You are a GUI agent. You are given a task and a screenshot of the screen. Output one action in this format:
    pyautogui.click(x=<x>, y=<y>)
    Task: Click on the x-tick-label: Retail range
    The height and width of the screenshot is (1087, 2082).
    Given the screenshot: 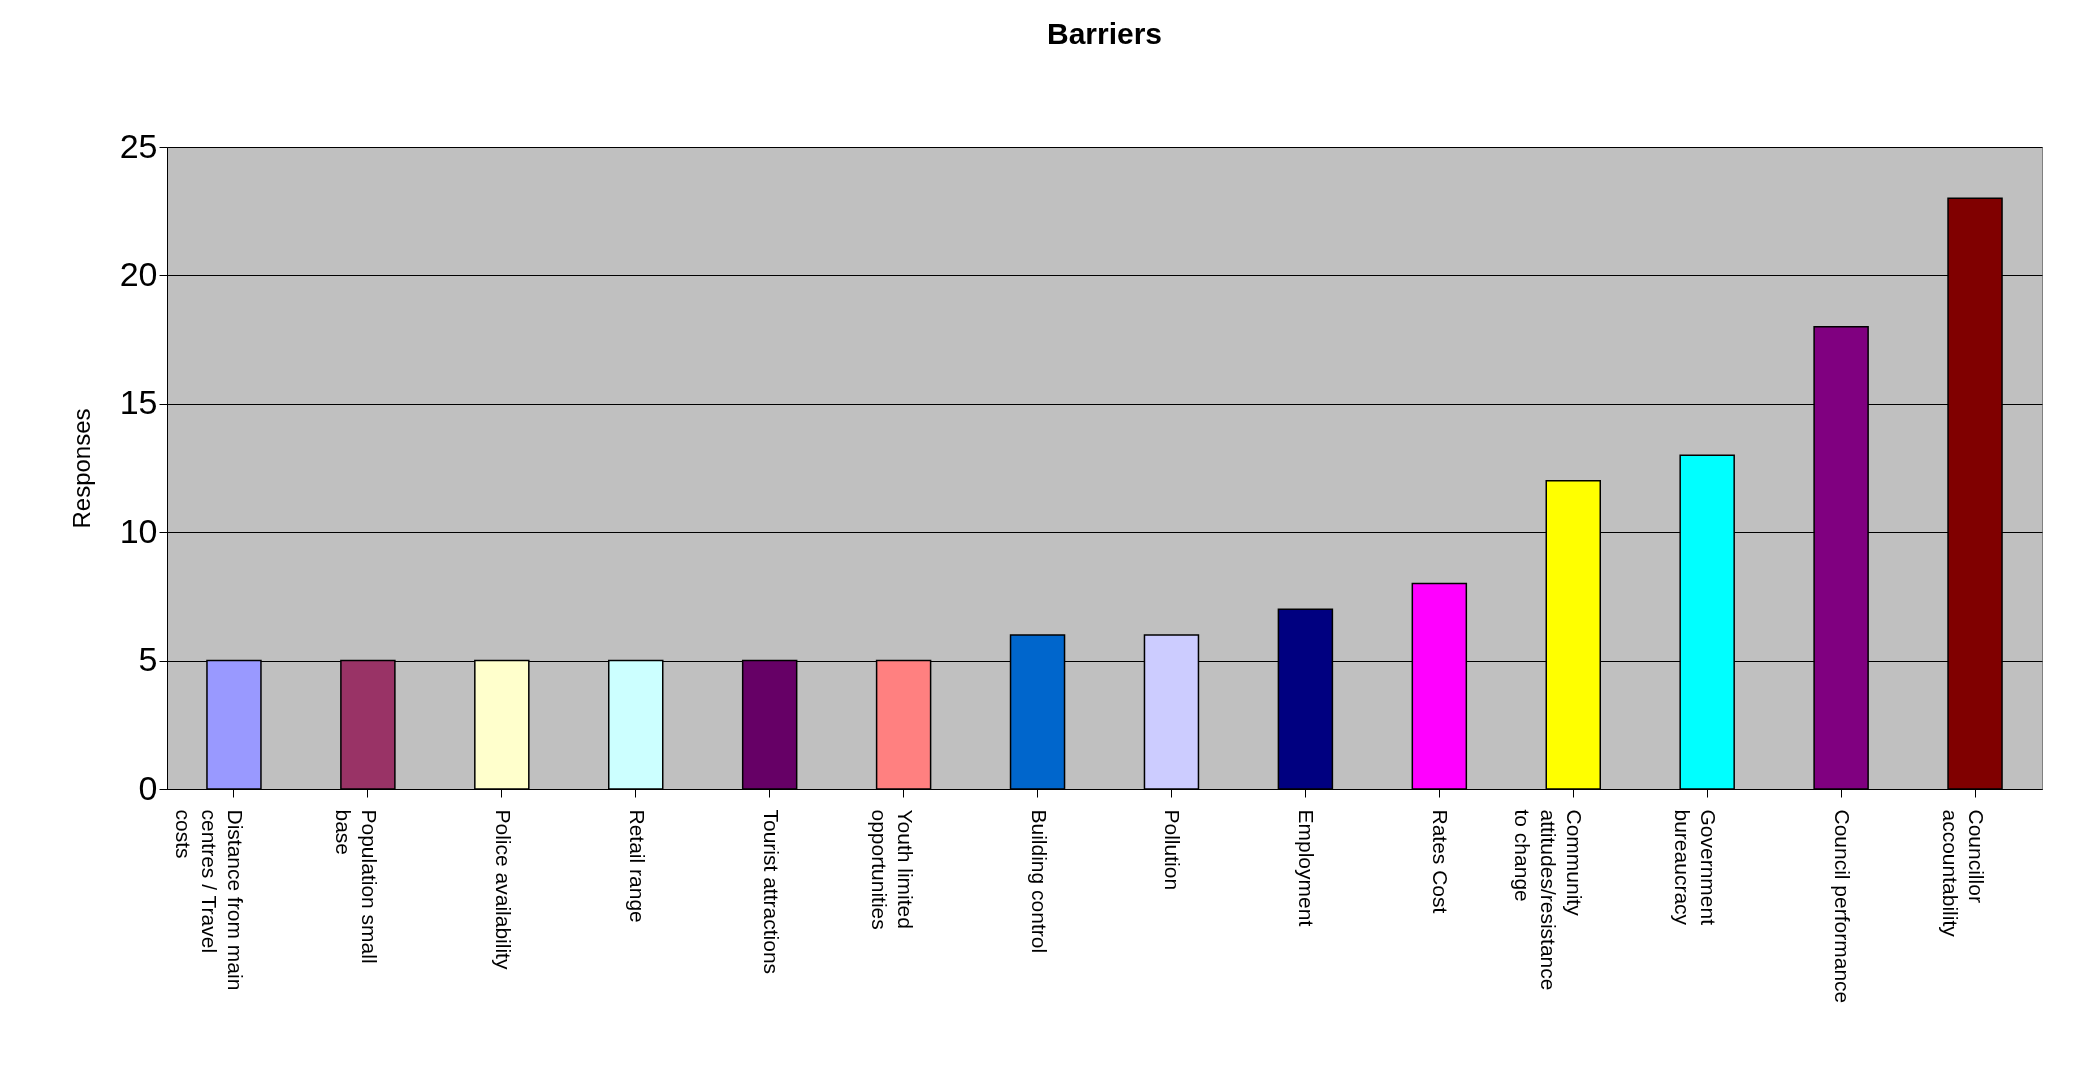 What is the action you would take?
    pyautogui.click(x=637, y=866)
    